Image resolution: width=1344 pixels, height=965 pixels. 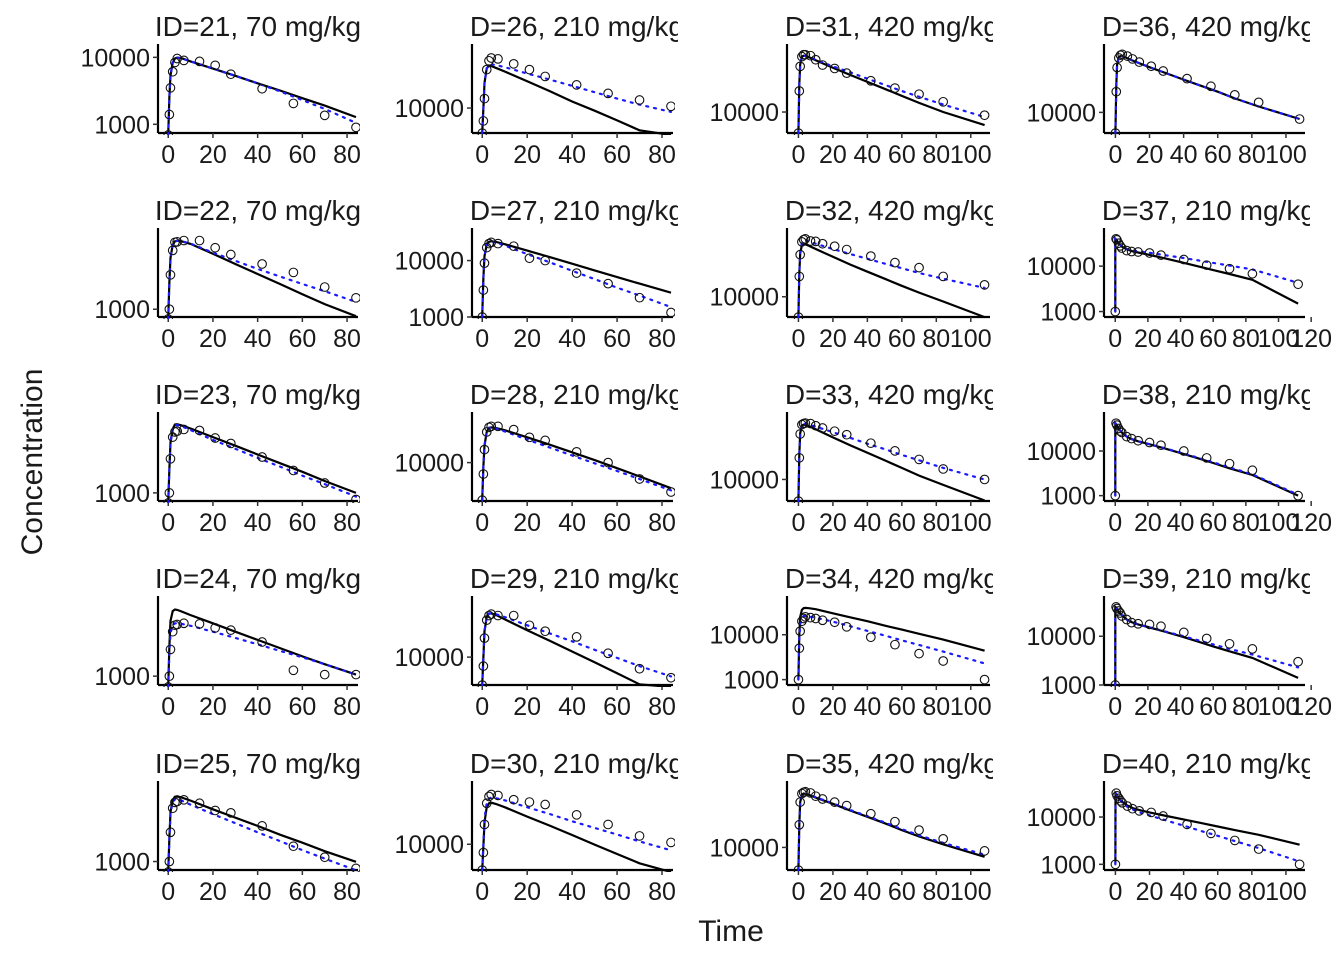 What do you see at coordinates (573, 26) in the screenshot?
I see `panel-title: ID=26, 210 mg/kg` at bounding box center [573, 26].